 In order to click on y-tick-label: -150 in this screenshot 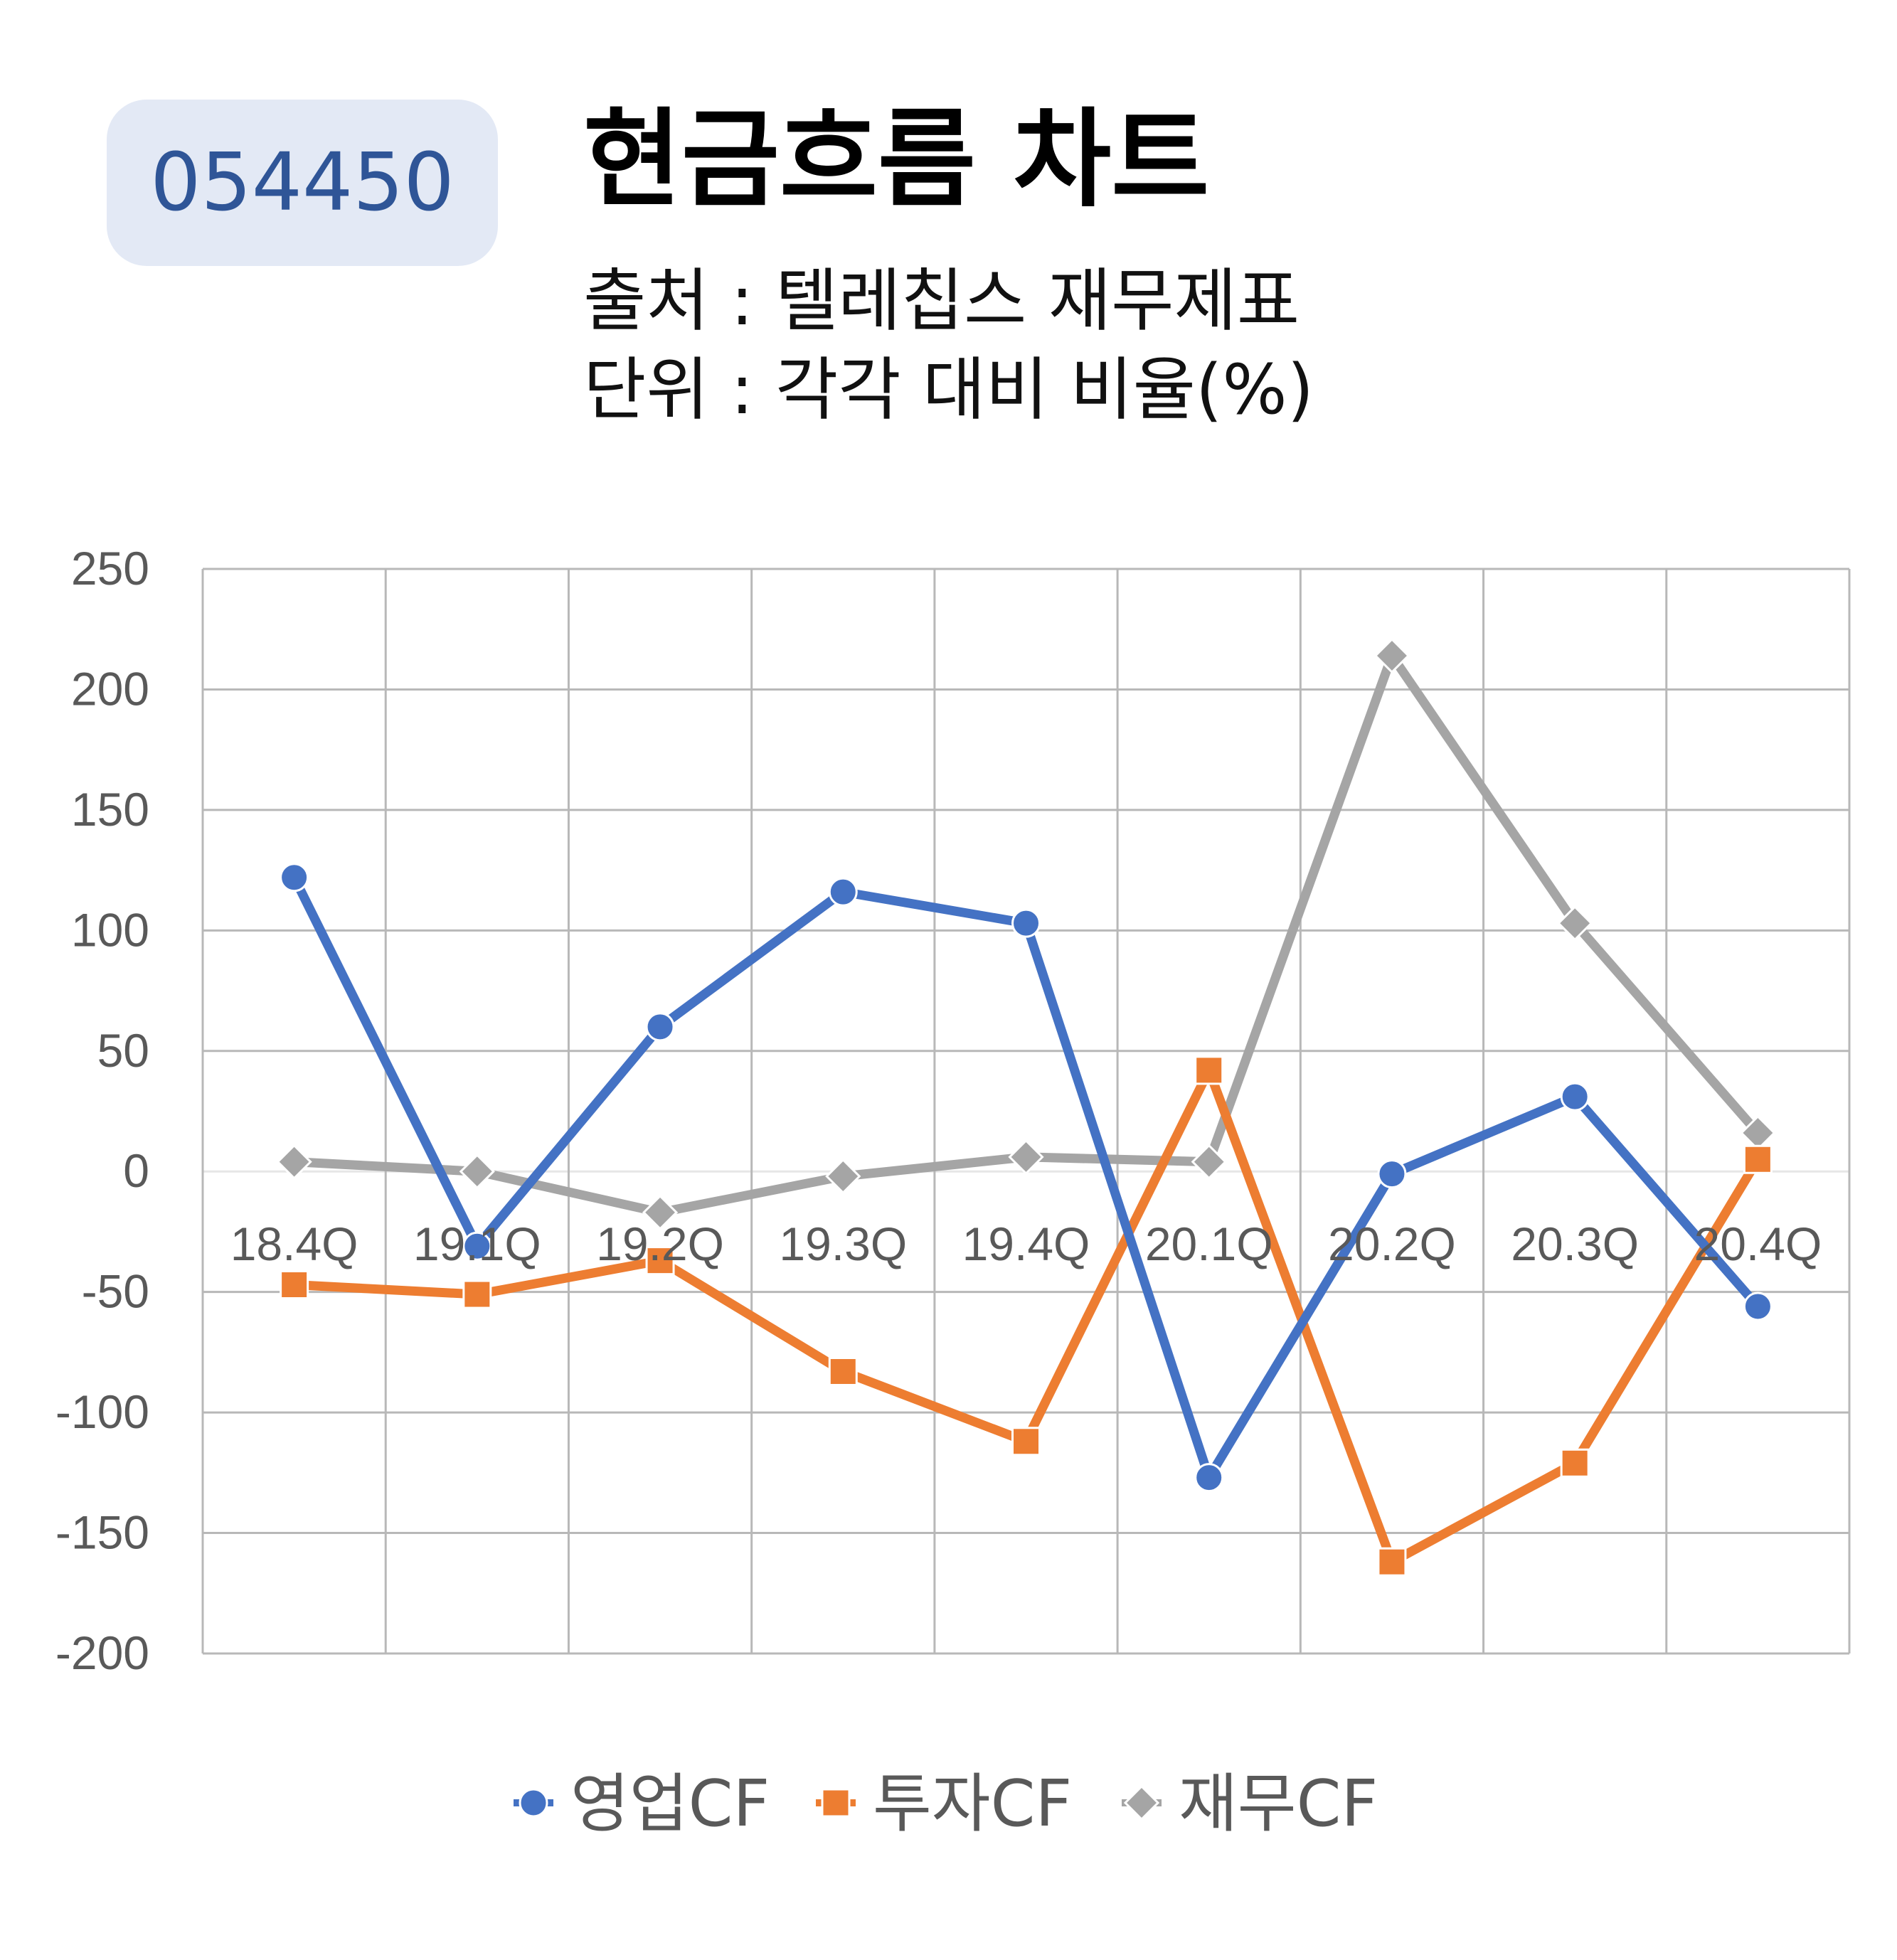, I will do `click(102, 1532)`.